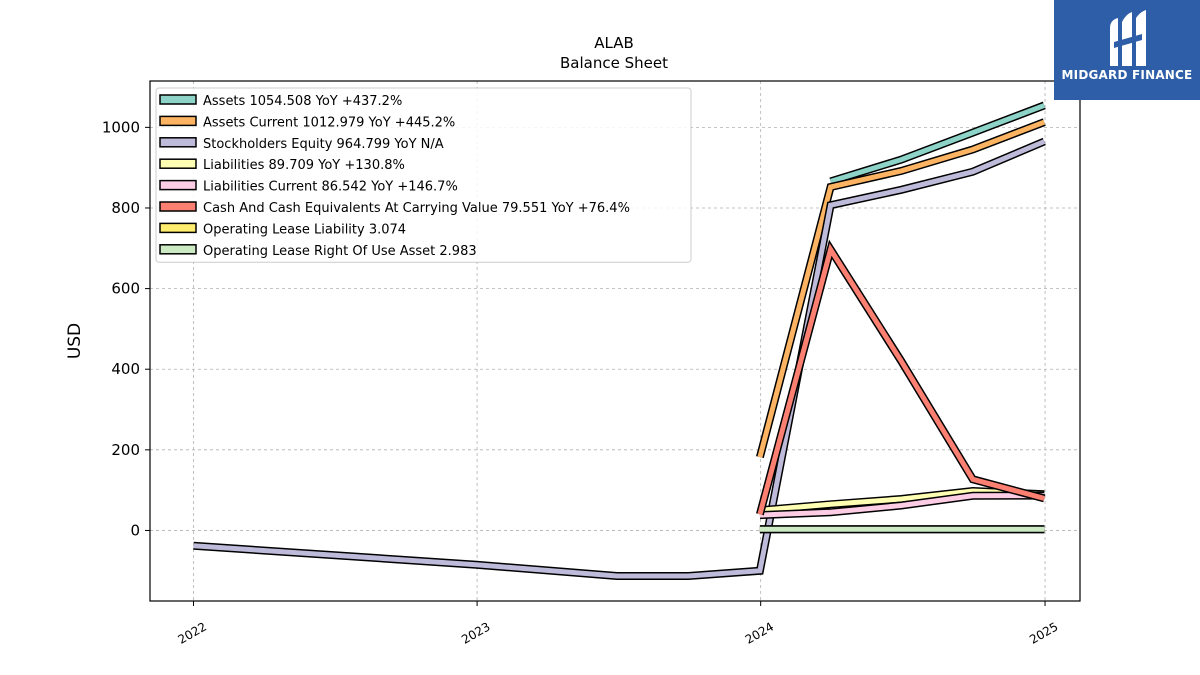 The image size is (1200, 675). Describe the element at coordinates (125, 450) in the screenshot. I see `y-tick-label: 200` at that location.